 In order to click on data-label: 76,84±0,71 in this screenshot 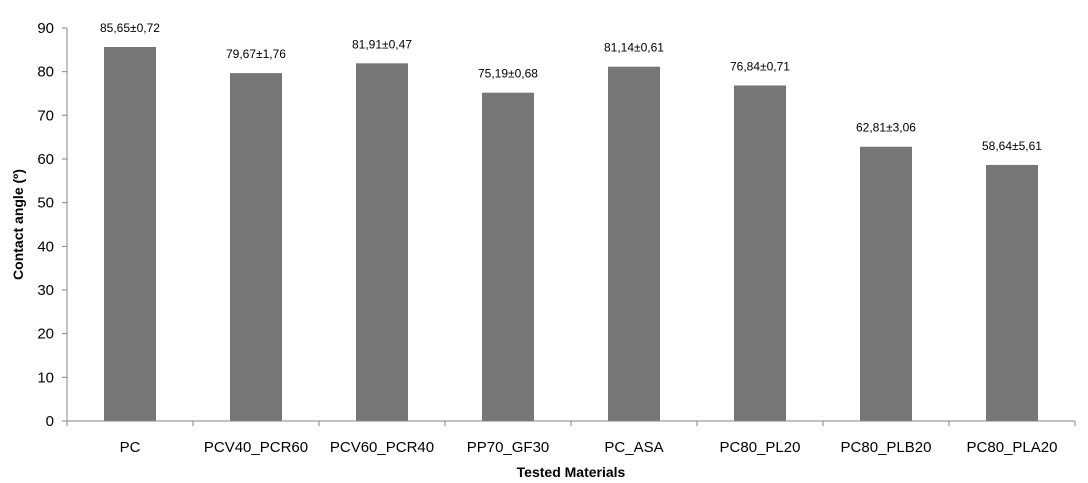, I will do `click(760, 66)`.